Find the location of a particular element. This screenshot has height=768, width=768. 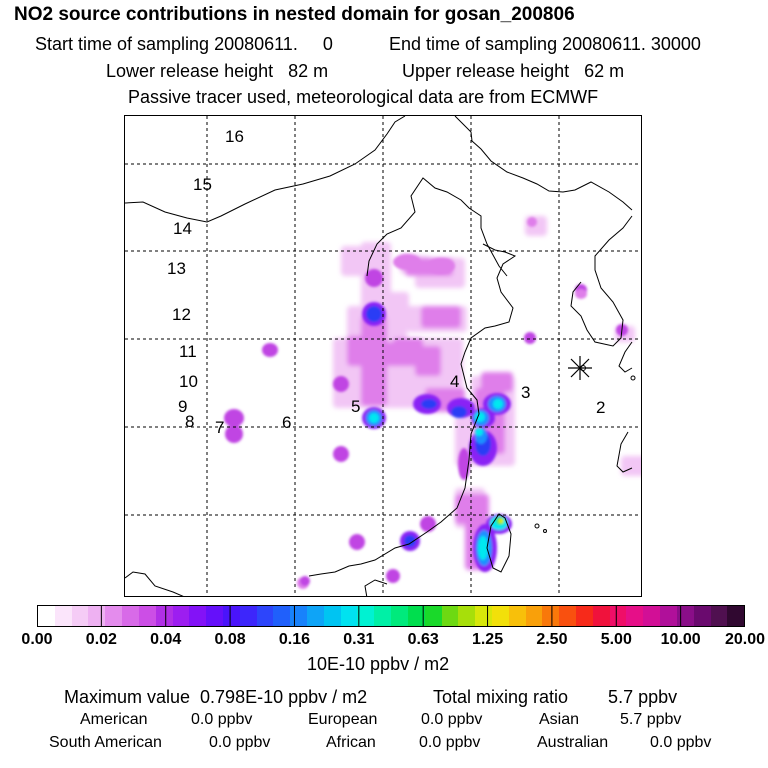

colorbar-tick-label: 0.08 is located at coordinates (230, 639).